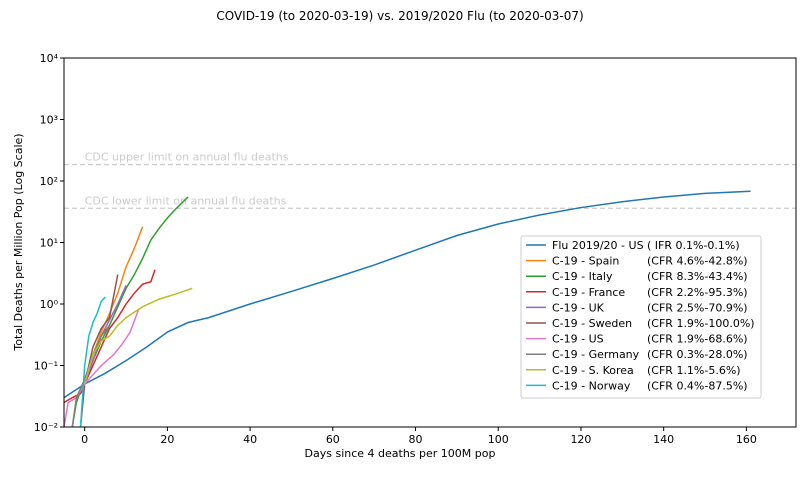 This screenshot has height=480, width=800. What do you see at coordinates (593, 370) in the screenshot?
I see `legend-label: C-19 - S. Korea` at bounding box center [593, 370].